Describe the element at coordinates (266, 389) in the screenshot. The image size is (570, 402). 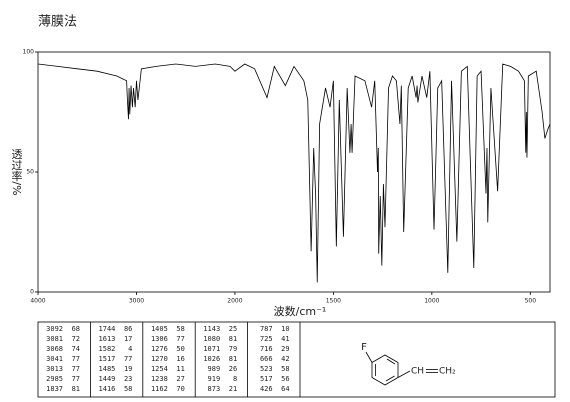
I see `table-cell: 426` at that location.